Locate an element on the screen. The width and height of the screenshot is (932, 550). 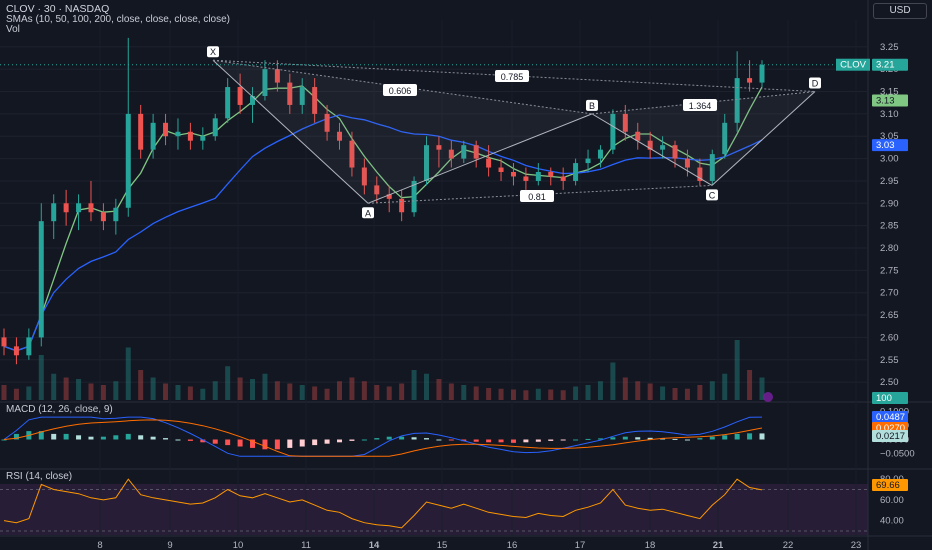
time-tick-label: 17 is located at coordinates (580, 545).